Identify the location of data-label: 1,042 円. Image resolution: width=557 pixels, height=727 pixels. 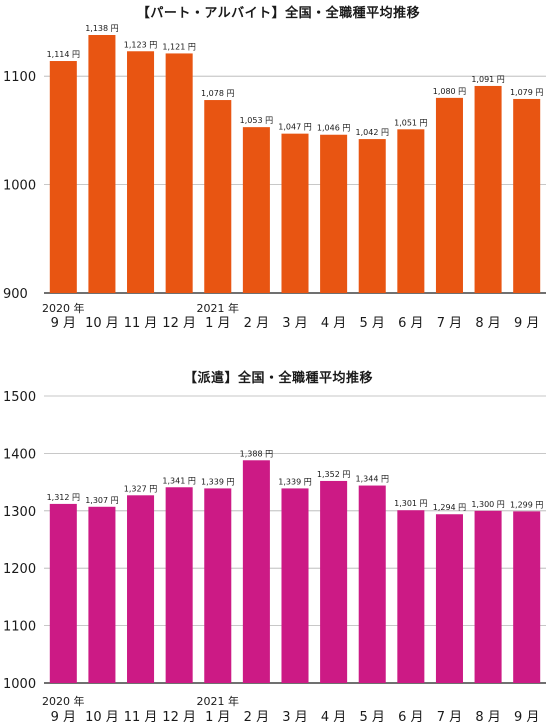
(372, 132).